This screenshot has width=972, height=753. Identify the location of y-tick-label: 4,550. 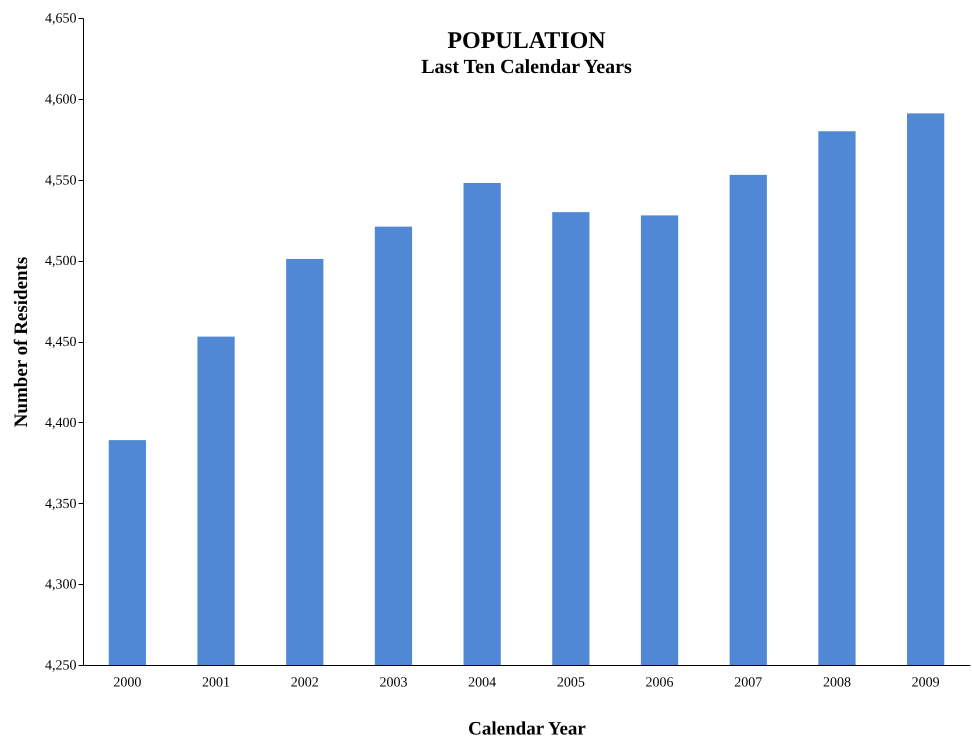
(60, 180).